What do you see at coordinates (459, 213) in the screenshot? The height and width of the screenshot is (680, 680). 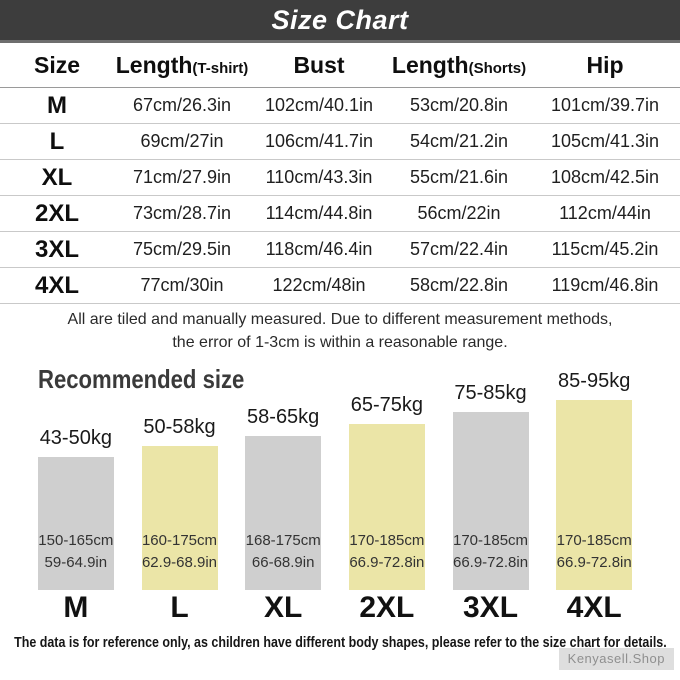 I see `length-shorts-value: 56cm/22in` at bounding box center [459, 213].